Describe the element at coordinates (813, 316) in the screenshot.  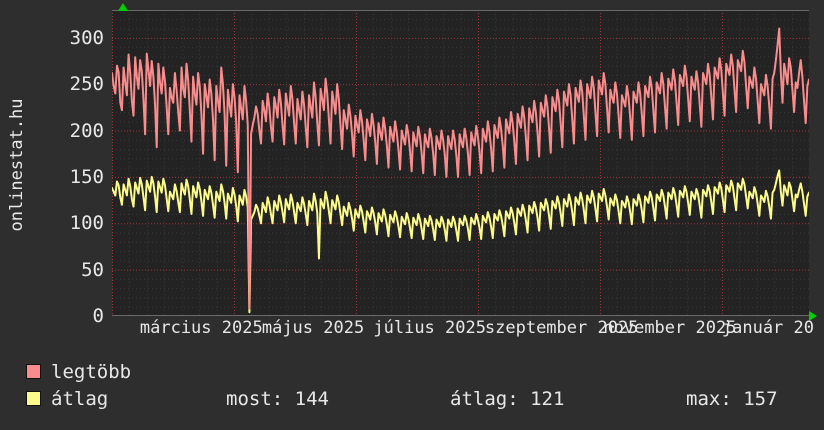
I see `axis-arrow-right-icon` at that location.